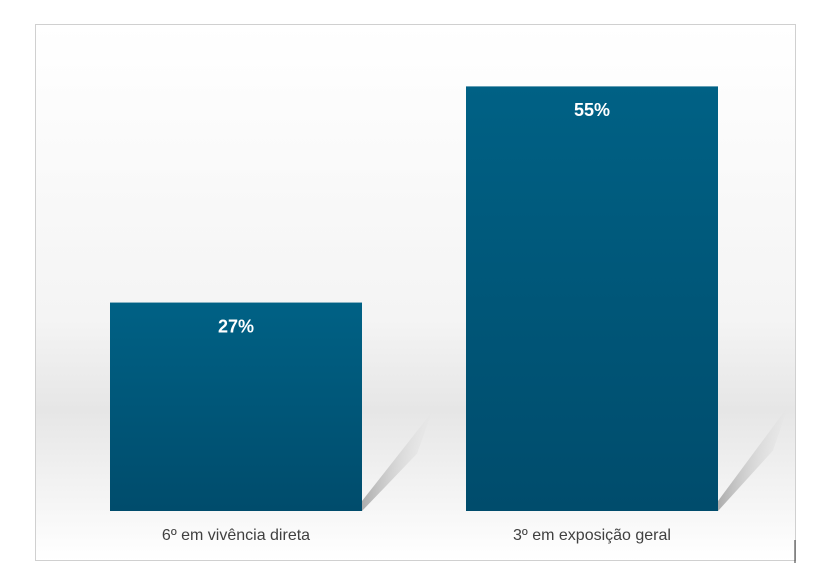  What do you see at coordinates (236, 535) in the screenshot?
I see `x-tick-label: 6º em vivência direta` at bounding box center [236, 535].